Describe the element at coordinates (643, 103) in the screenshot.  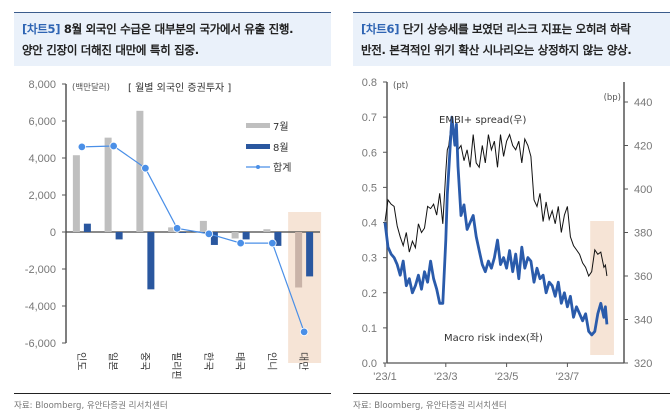
I see `y-right-tick-label: 440` at that location.